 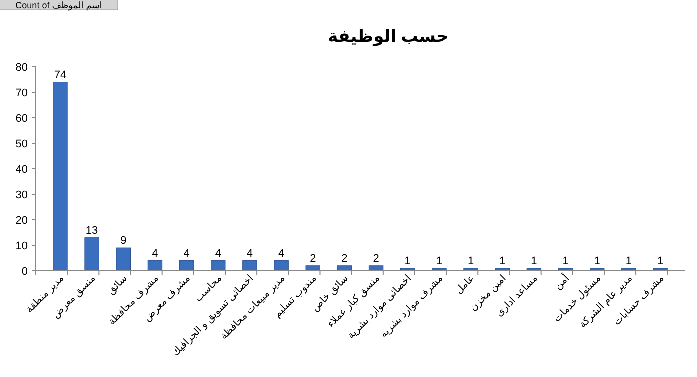 I want to click on x-tick-label: عامل, so click(x=466, y=285).